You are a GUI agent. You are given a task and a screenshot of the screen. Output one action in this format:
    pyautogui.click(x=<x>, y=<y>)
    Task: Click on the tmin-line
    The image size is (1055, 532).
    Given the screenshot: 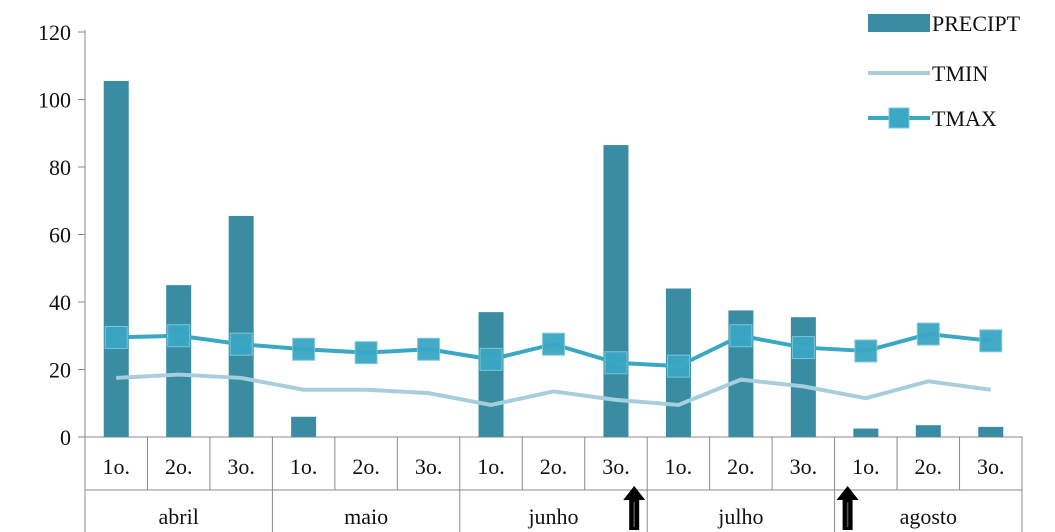 What is the action you would take?
    pyautogui.click(x=554, y=389)
    